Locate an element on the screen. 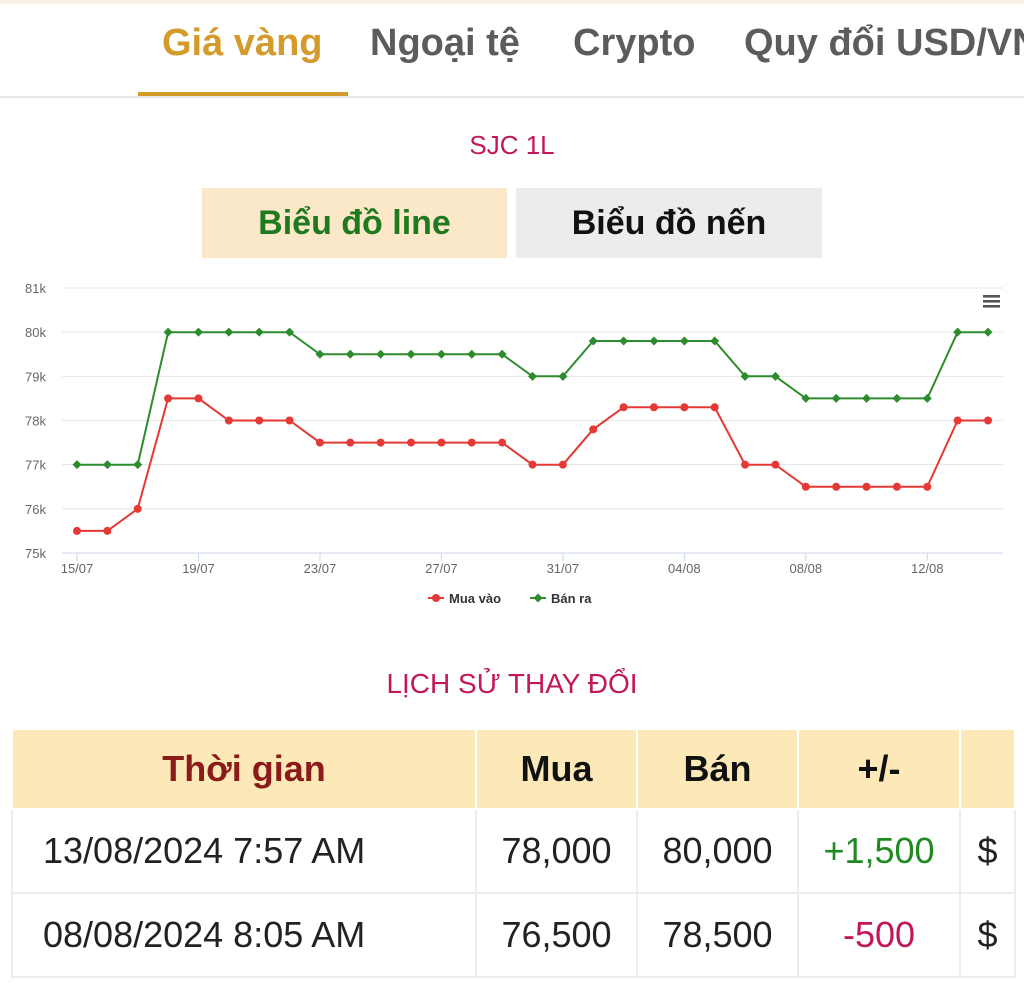 This screenshot has height=994, width=1024. row-time: 08/08/2024 8:05 AM is located at coordinates (244, 935).